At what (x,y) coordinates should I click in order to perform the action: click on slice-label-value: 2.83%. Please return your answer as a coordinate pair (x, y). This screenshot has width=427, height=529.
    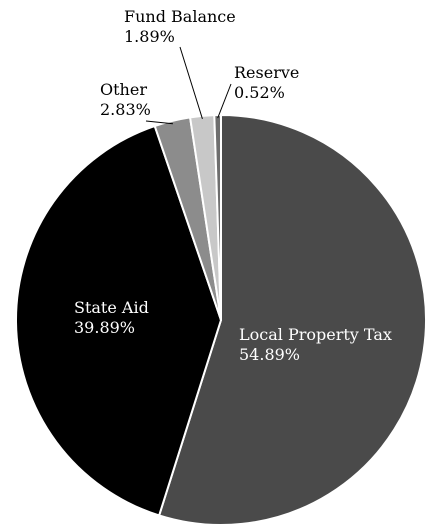
    Looking at the image, I should click on (125, 109).